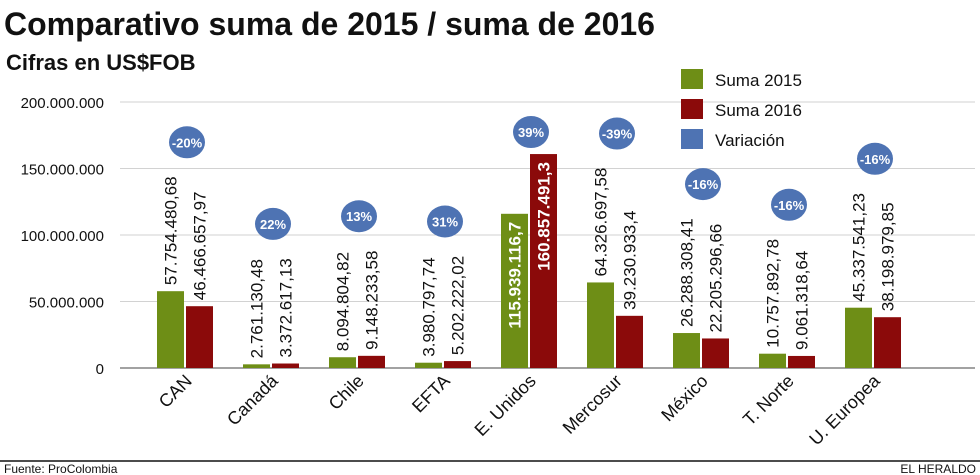  I want to click on bar-suma-2016-canada, so click(285, 365).